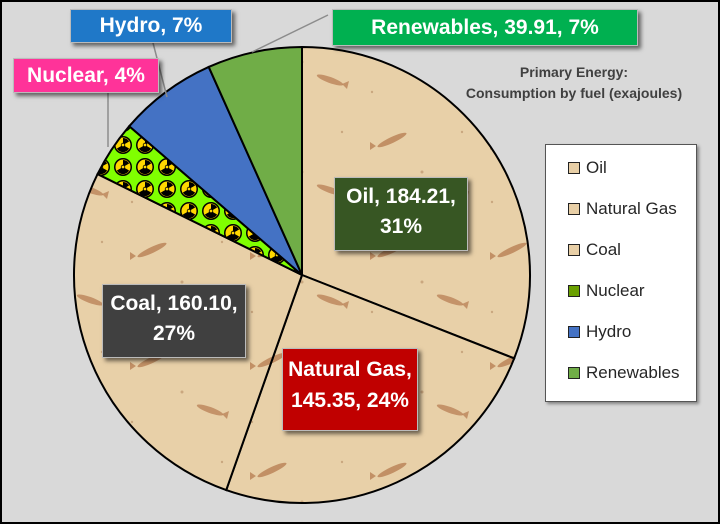  What do you see at coordinates (174, 333) in the screenshot?
I see `data-label-coal-line2: 27%` at bounding box center [174, 333].